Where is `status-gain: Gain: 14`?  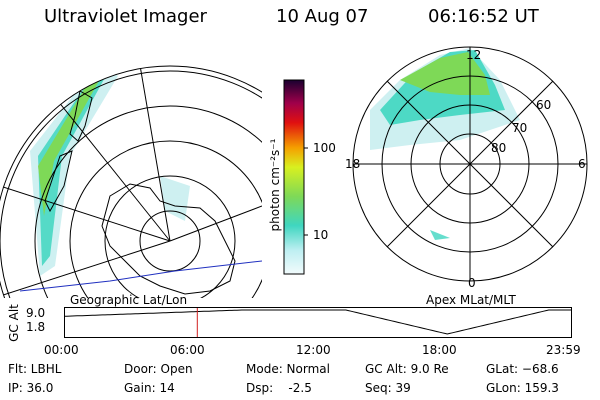
status-gain: Gain: 14 is located at coordinates (149, 388).